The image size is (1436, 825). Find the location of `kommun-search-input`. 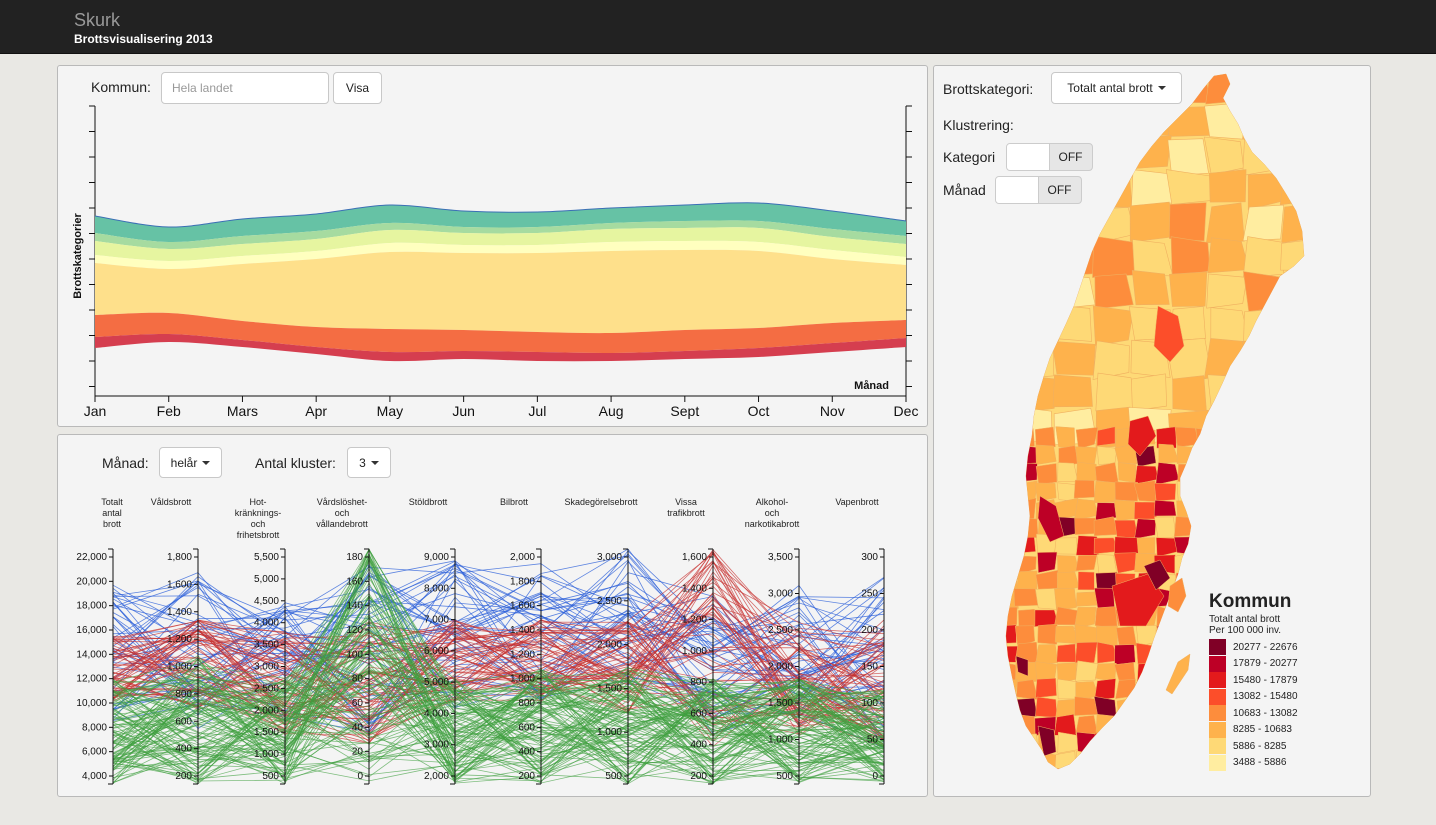

kommun-search-input is located at coordinates (245, 88).